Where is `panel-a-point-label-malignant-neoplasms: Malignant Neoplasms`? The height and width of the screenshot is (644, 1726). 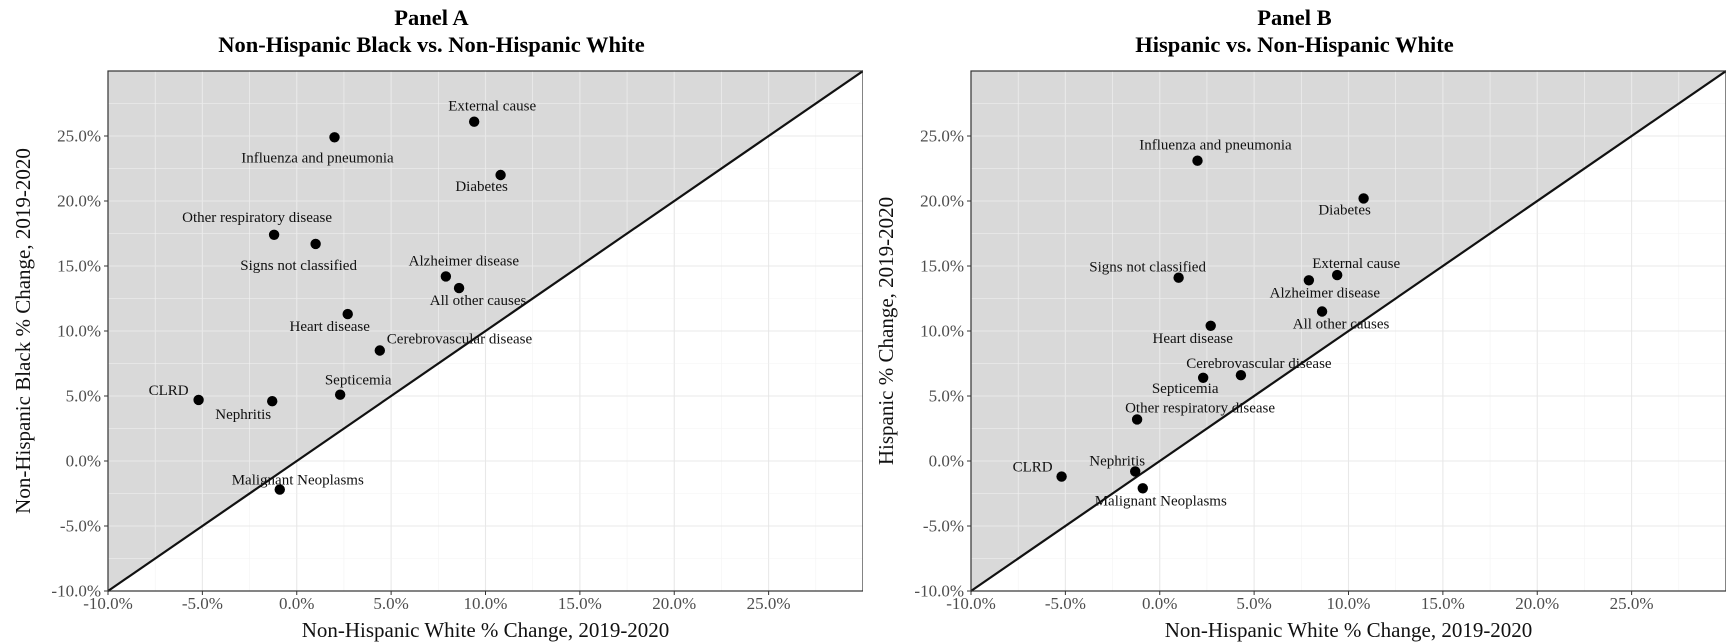
panel-a-point-label-malignant-neoplasms: Malignant Neoplasms is located at coordinates (298, 481).